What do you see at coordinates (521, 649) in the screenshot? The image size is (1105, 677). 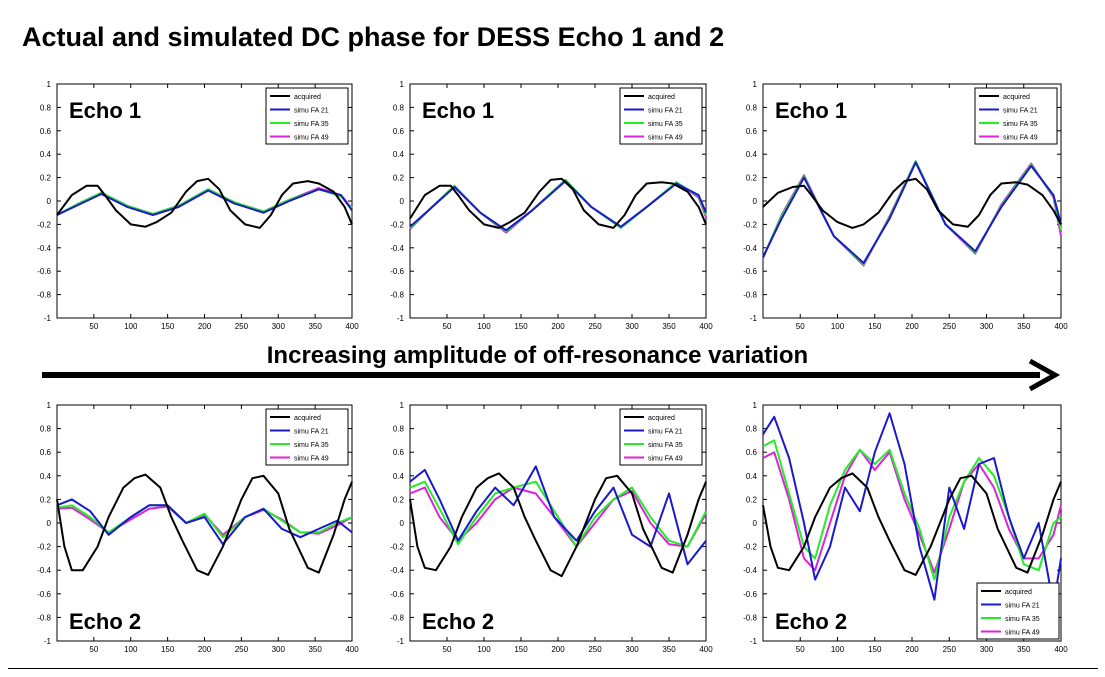 I see `x-tick-label: 150` at bounding box center [521, 649].